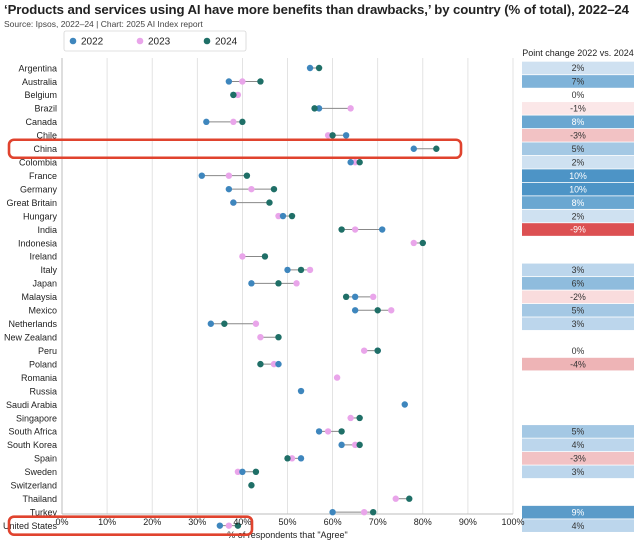  I want to click on country-label-indonesia: Indonesia, so click(37, 243).